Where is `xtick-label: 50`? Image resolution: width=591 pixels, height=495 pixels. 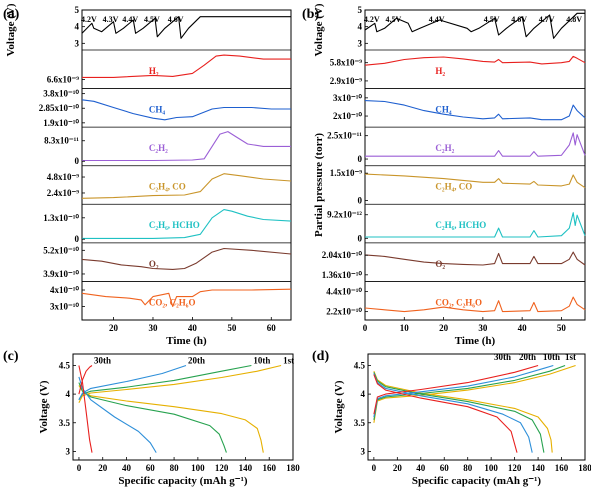
xtick-label: 50 is located at coordinates (232, 328).